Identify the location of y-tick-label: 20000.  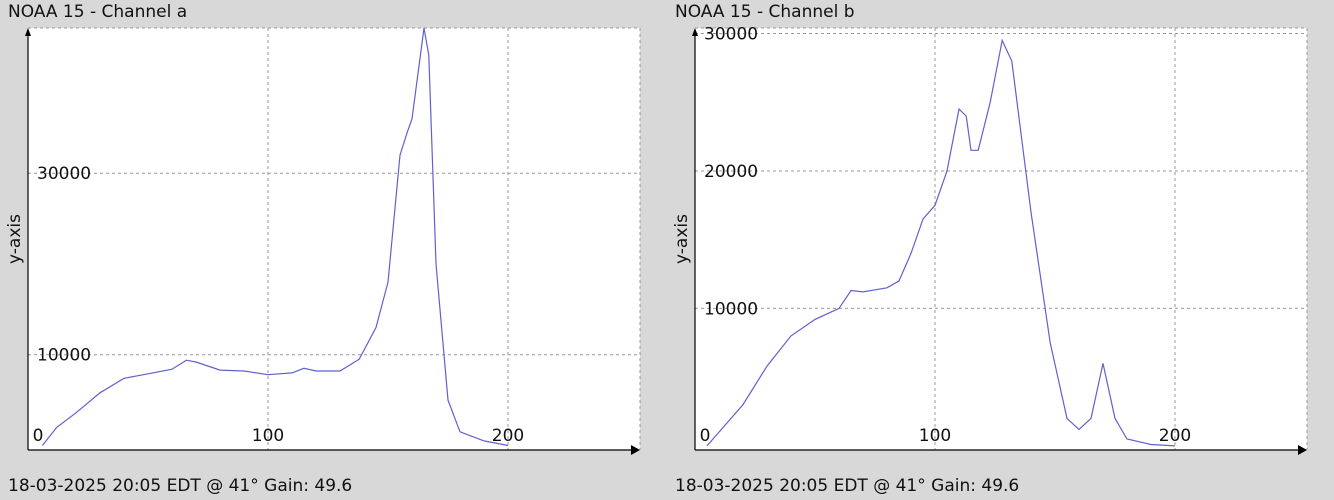
(731, 172).